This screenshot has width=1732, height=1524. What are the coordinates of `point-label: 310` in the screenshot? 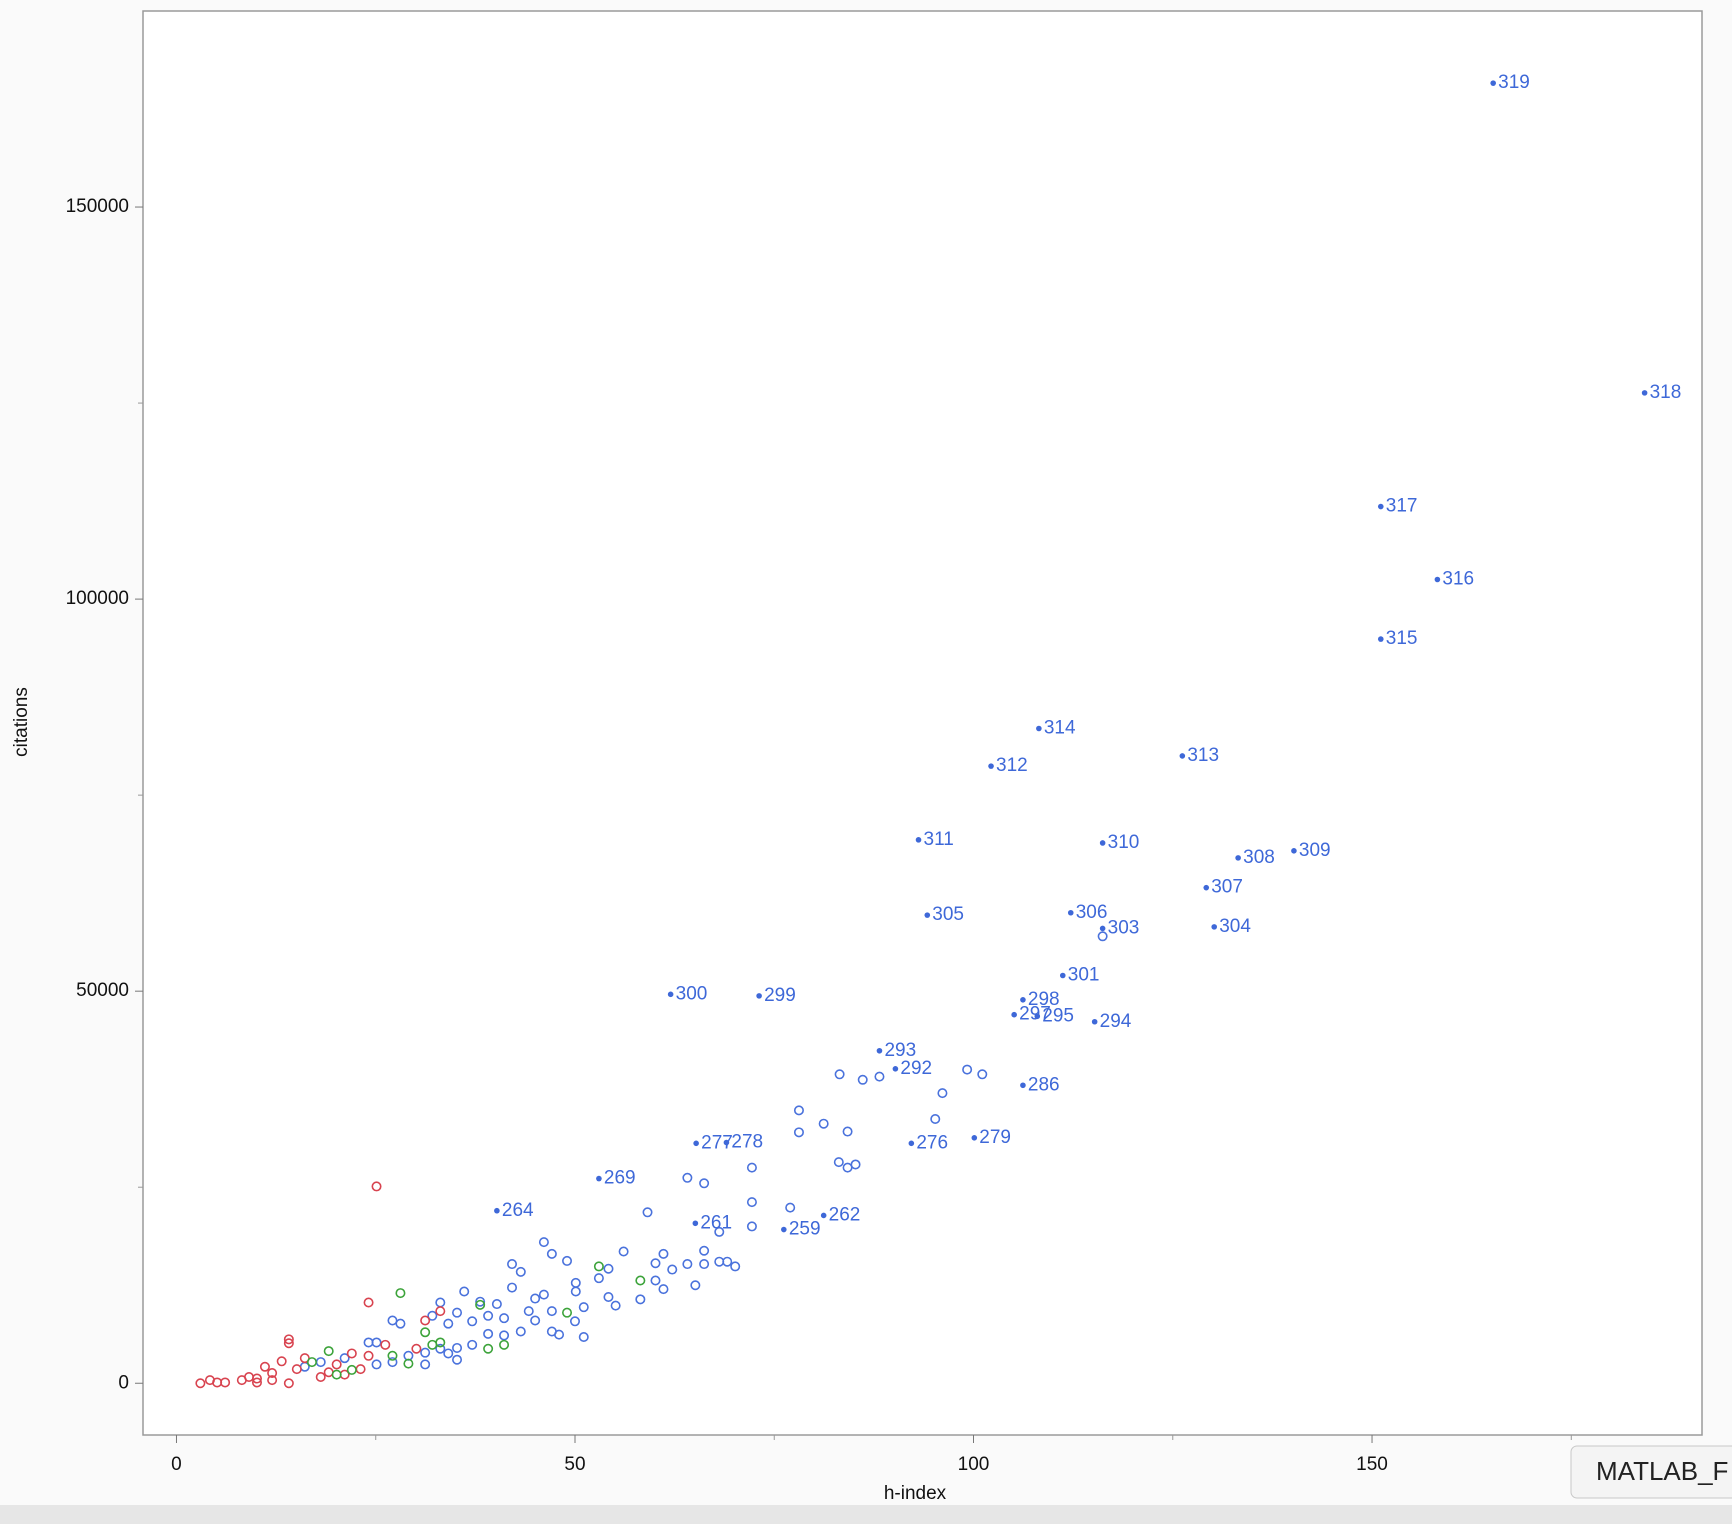 It's located at (1124, 842).